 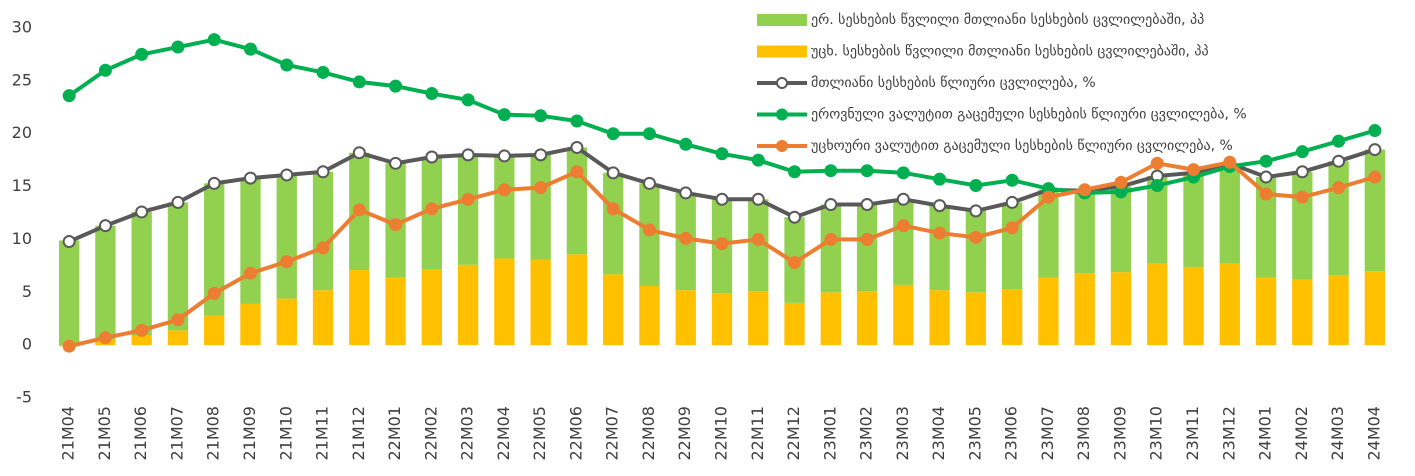 What do you see at coordinates (974, 433) in the screenshot?
I see `x-tick-label: 23M05` at bounding box center [974, 433].